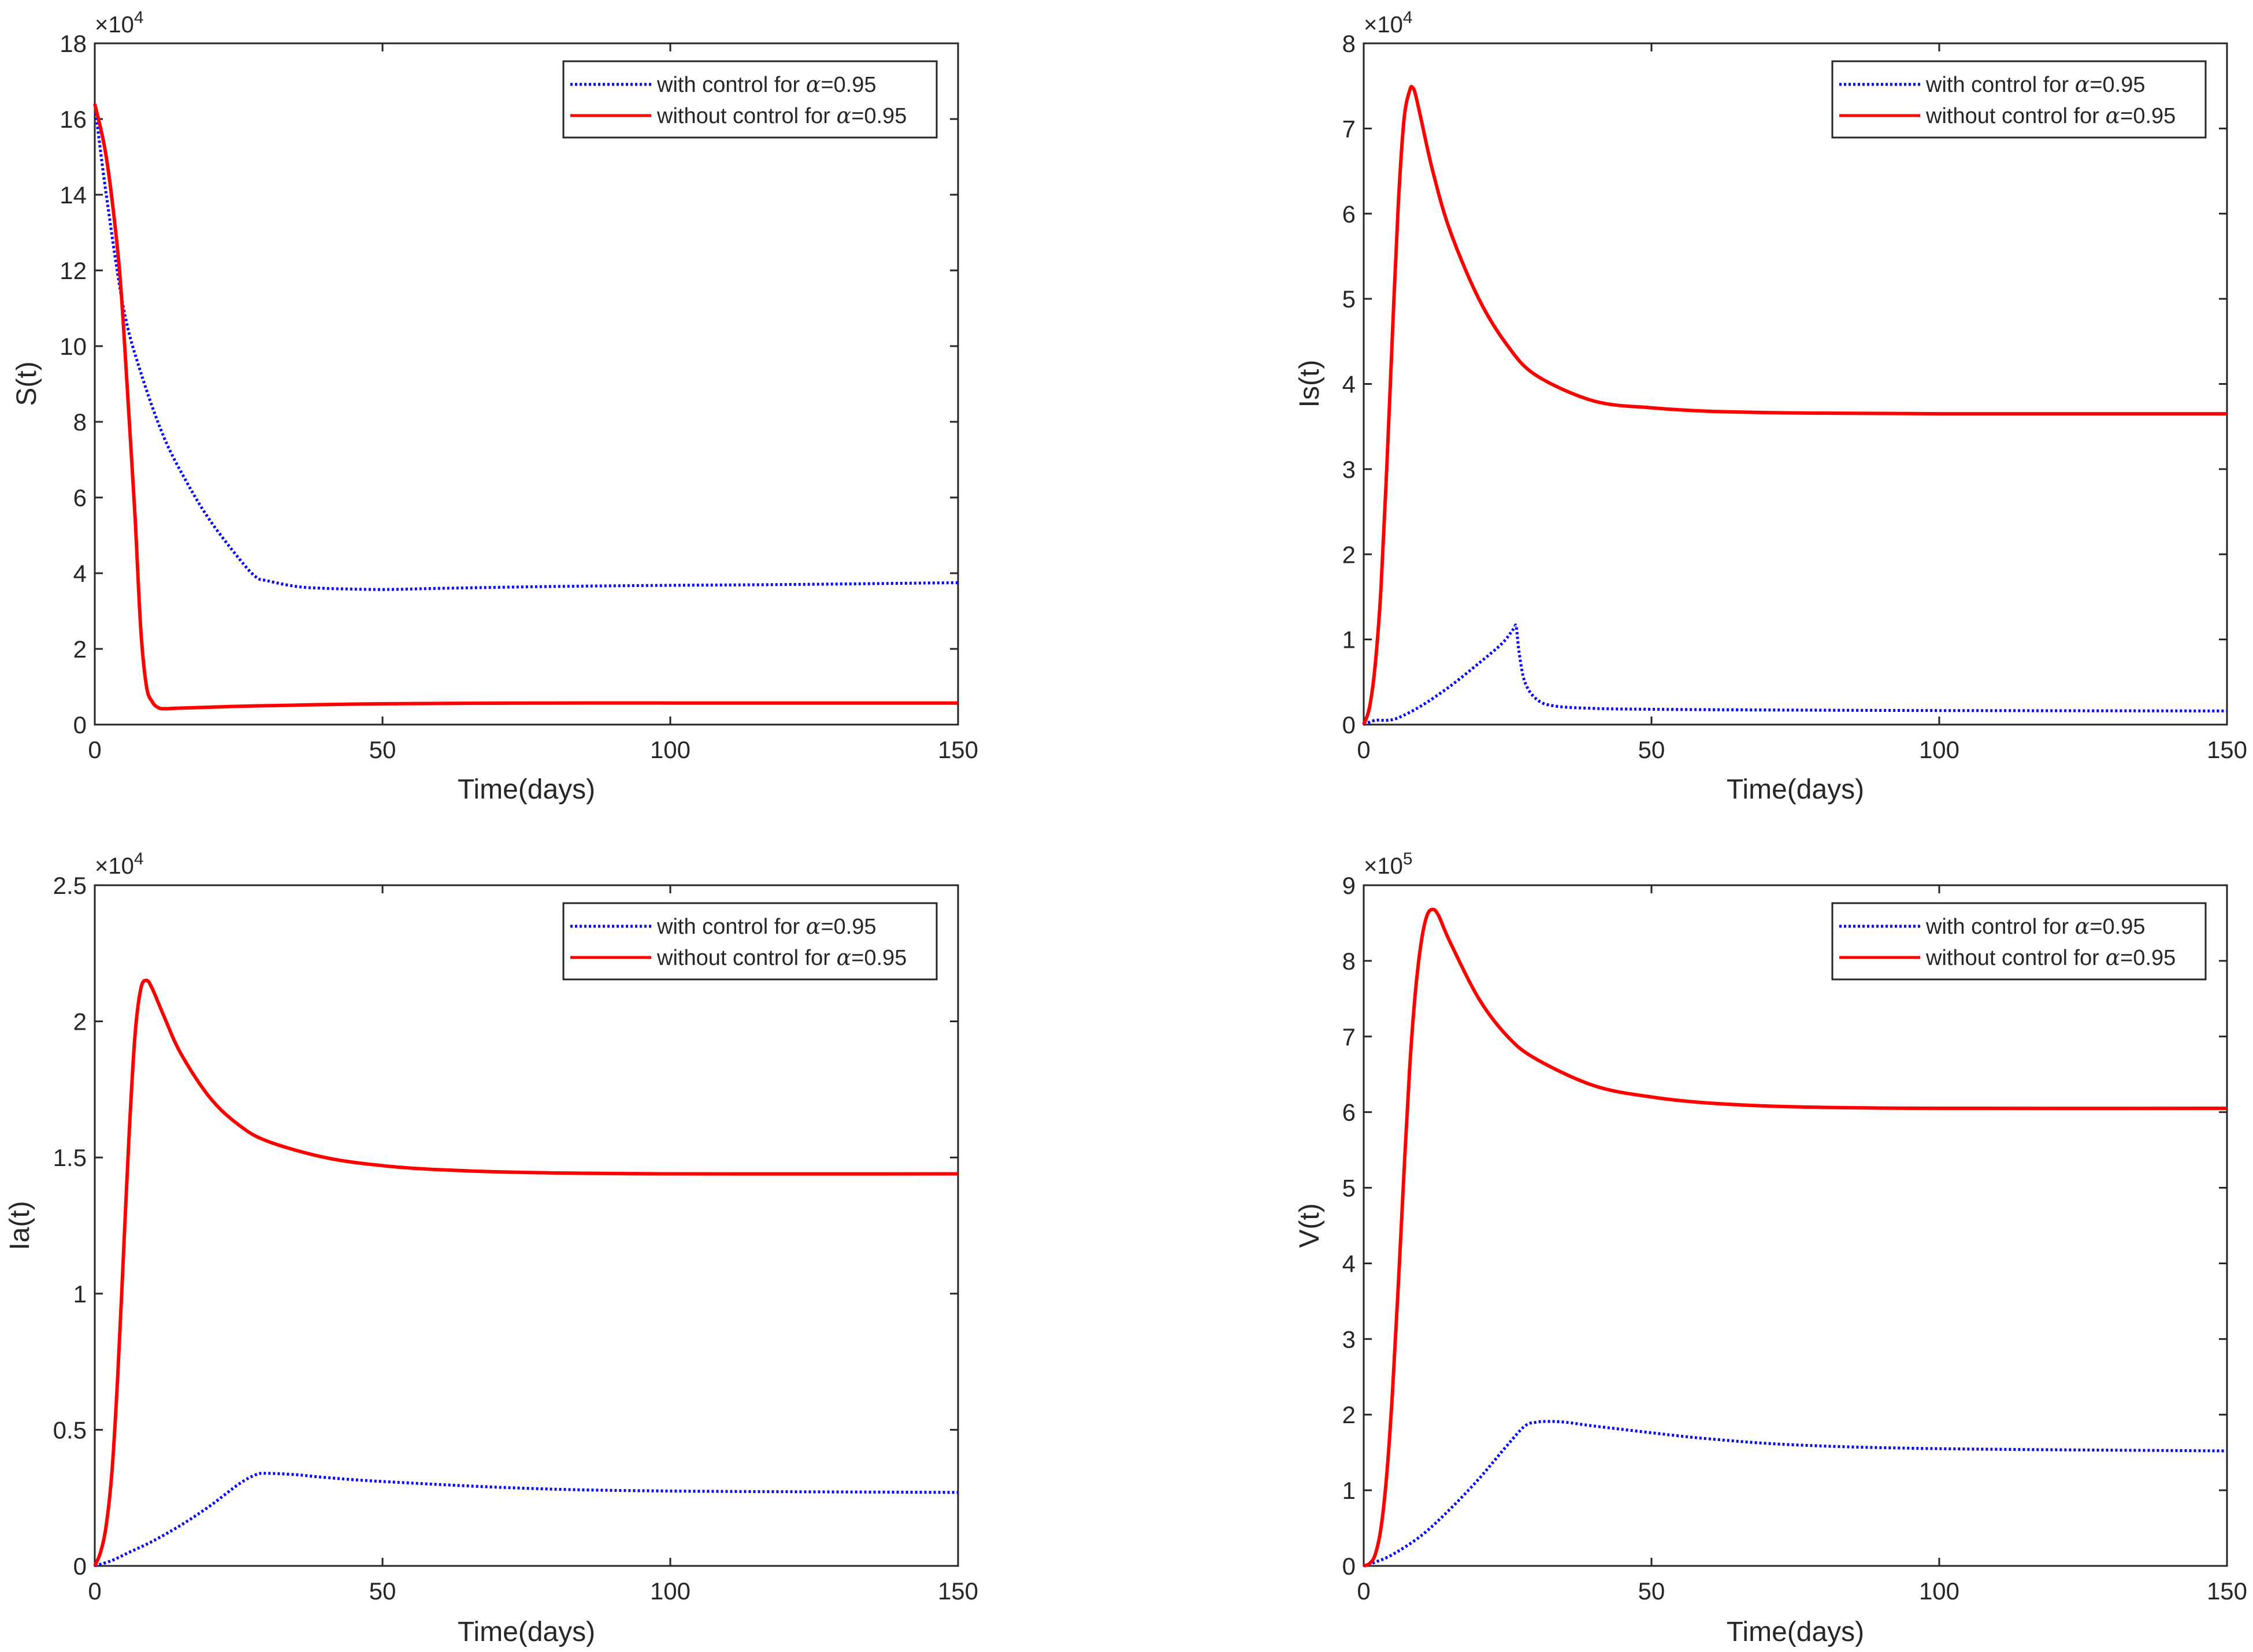  I want to click on y-tick-label: 10, so click(73, 346).